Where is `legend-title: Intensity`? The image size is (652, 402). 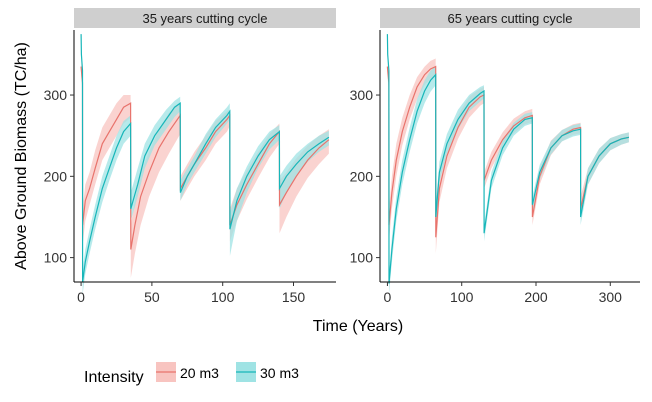 legend-title: Intensity is located at coordinates (114, 377).